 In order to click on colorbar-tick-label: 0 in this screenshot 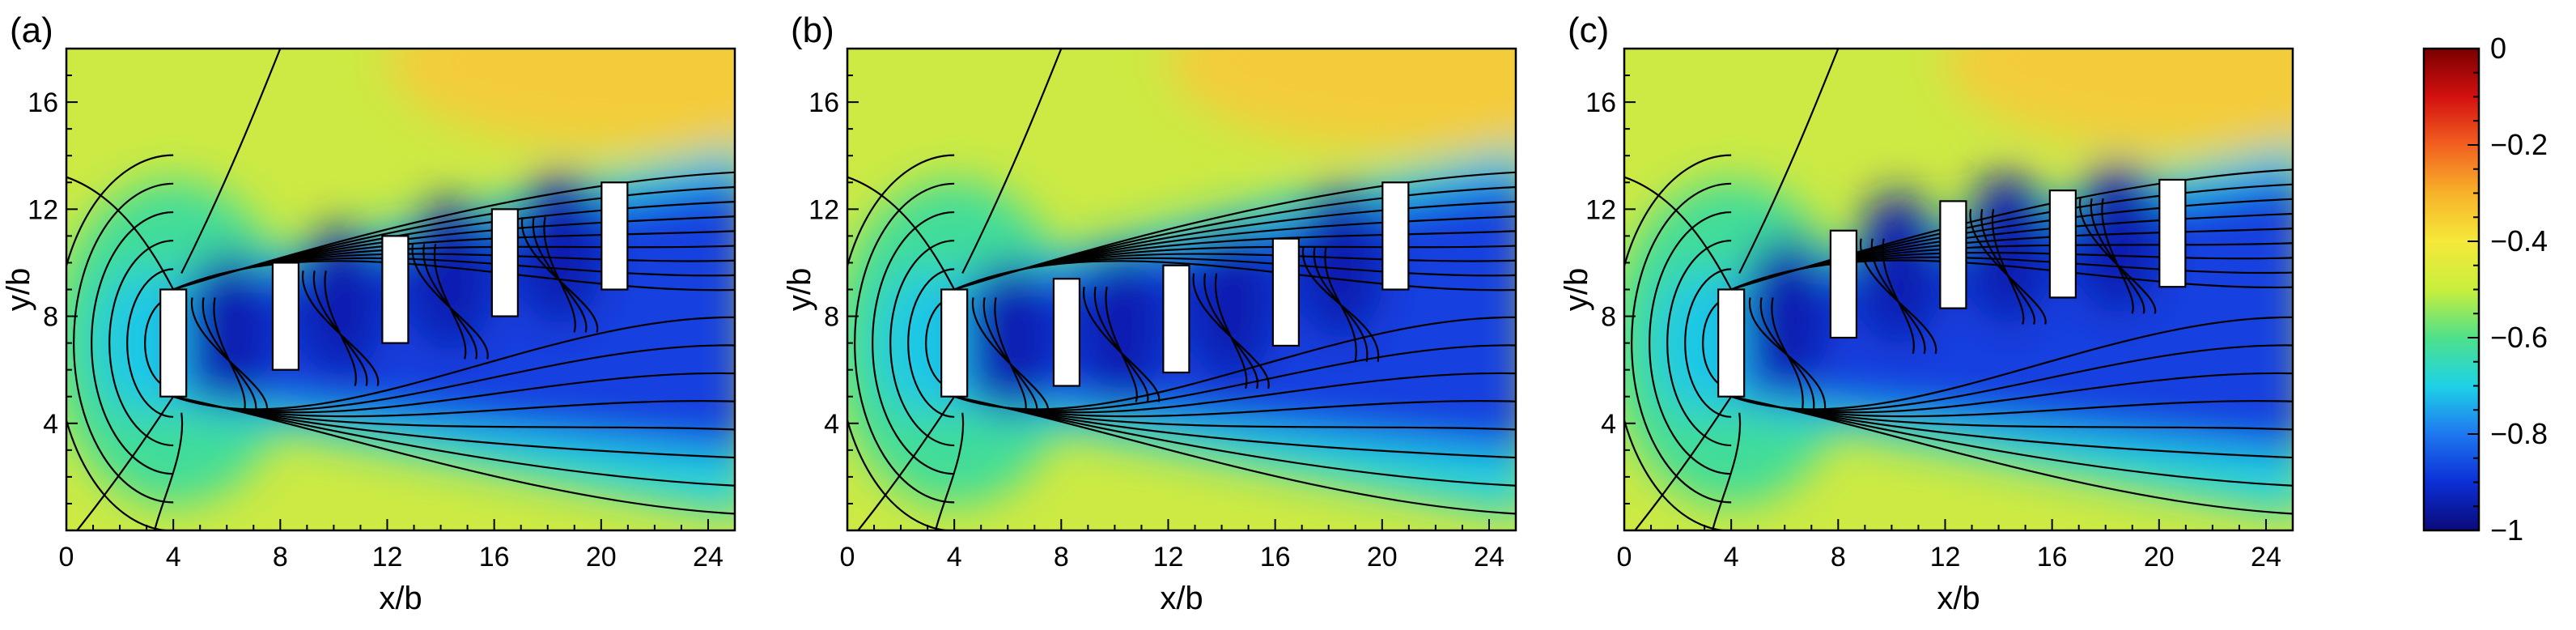, I will do `click(2498, 49)`.